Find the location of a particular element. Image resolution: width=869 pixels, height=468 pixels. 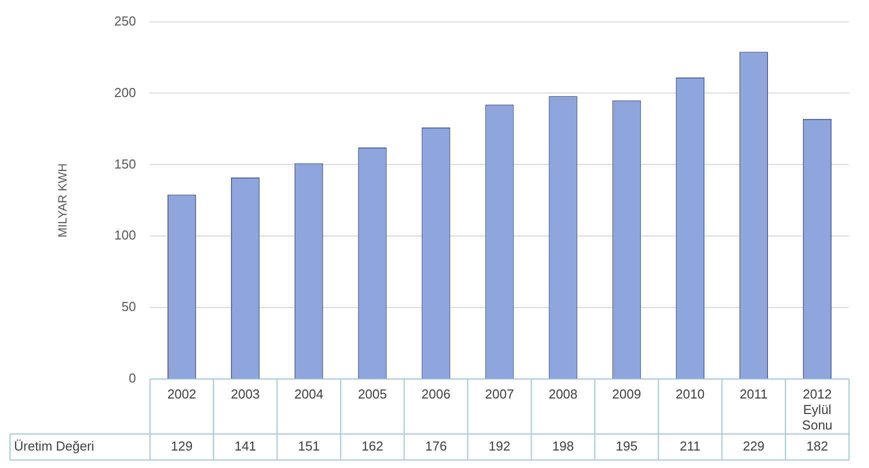

data-label: 192 is located at coordinates (499, 446).